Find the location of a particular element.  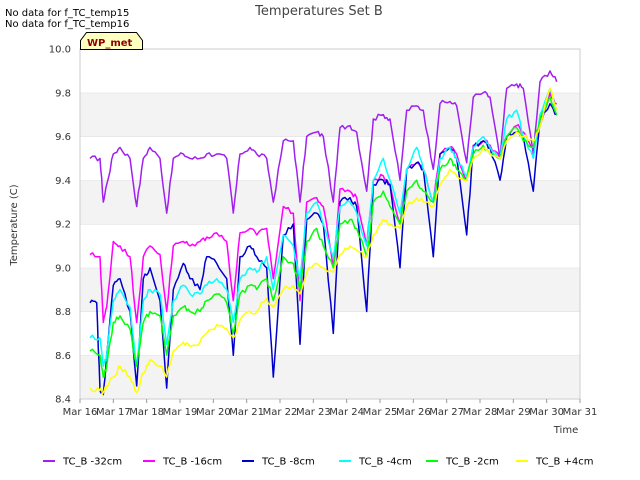

x-tick-label: Mar 23 is located at coordinates (313, 412).